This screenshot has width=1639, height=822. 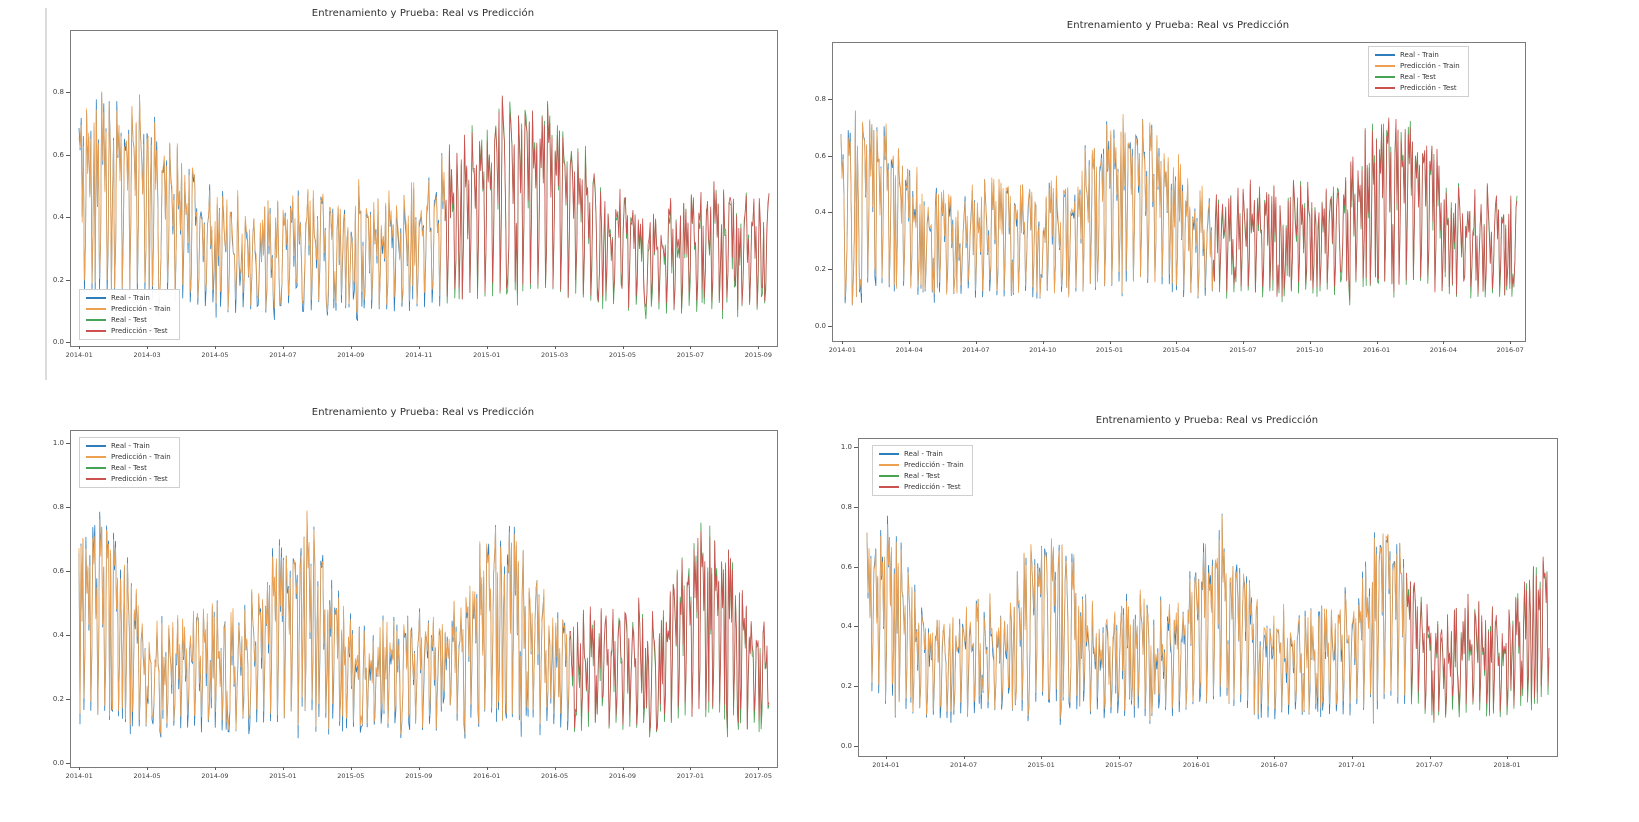 I want to click on series-canvas, so click(x=1208, y=619).